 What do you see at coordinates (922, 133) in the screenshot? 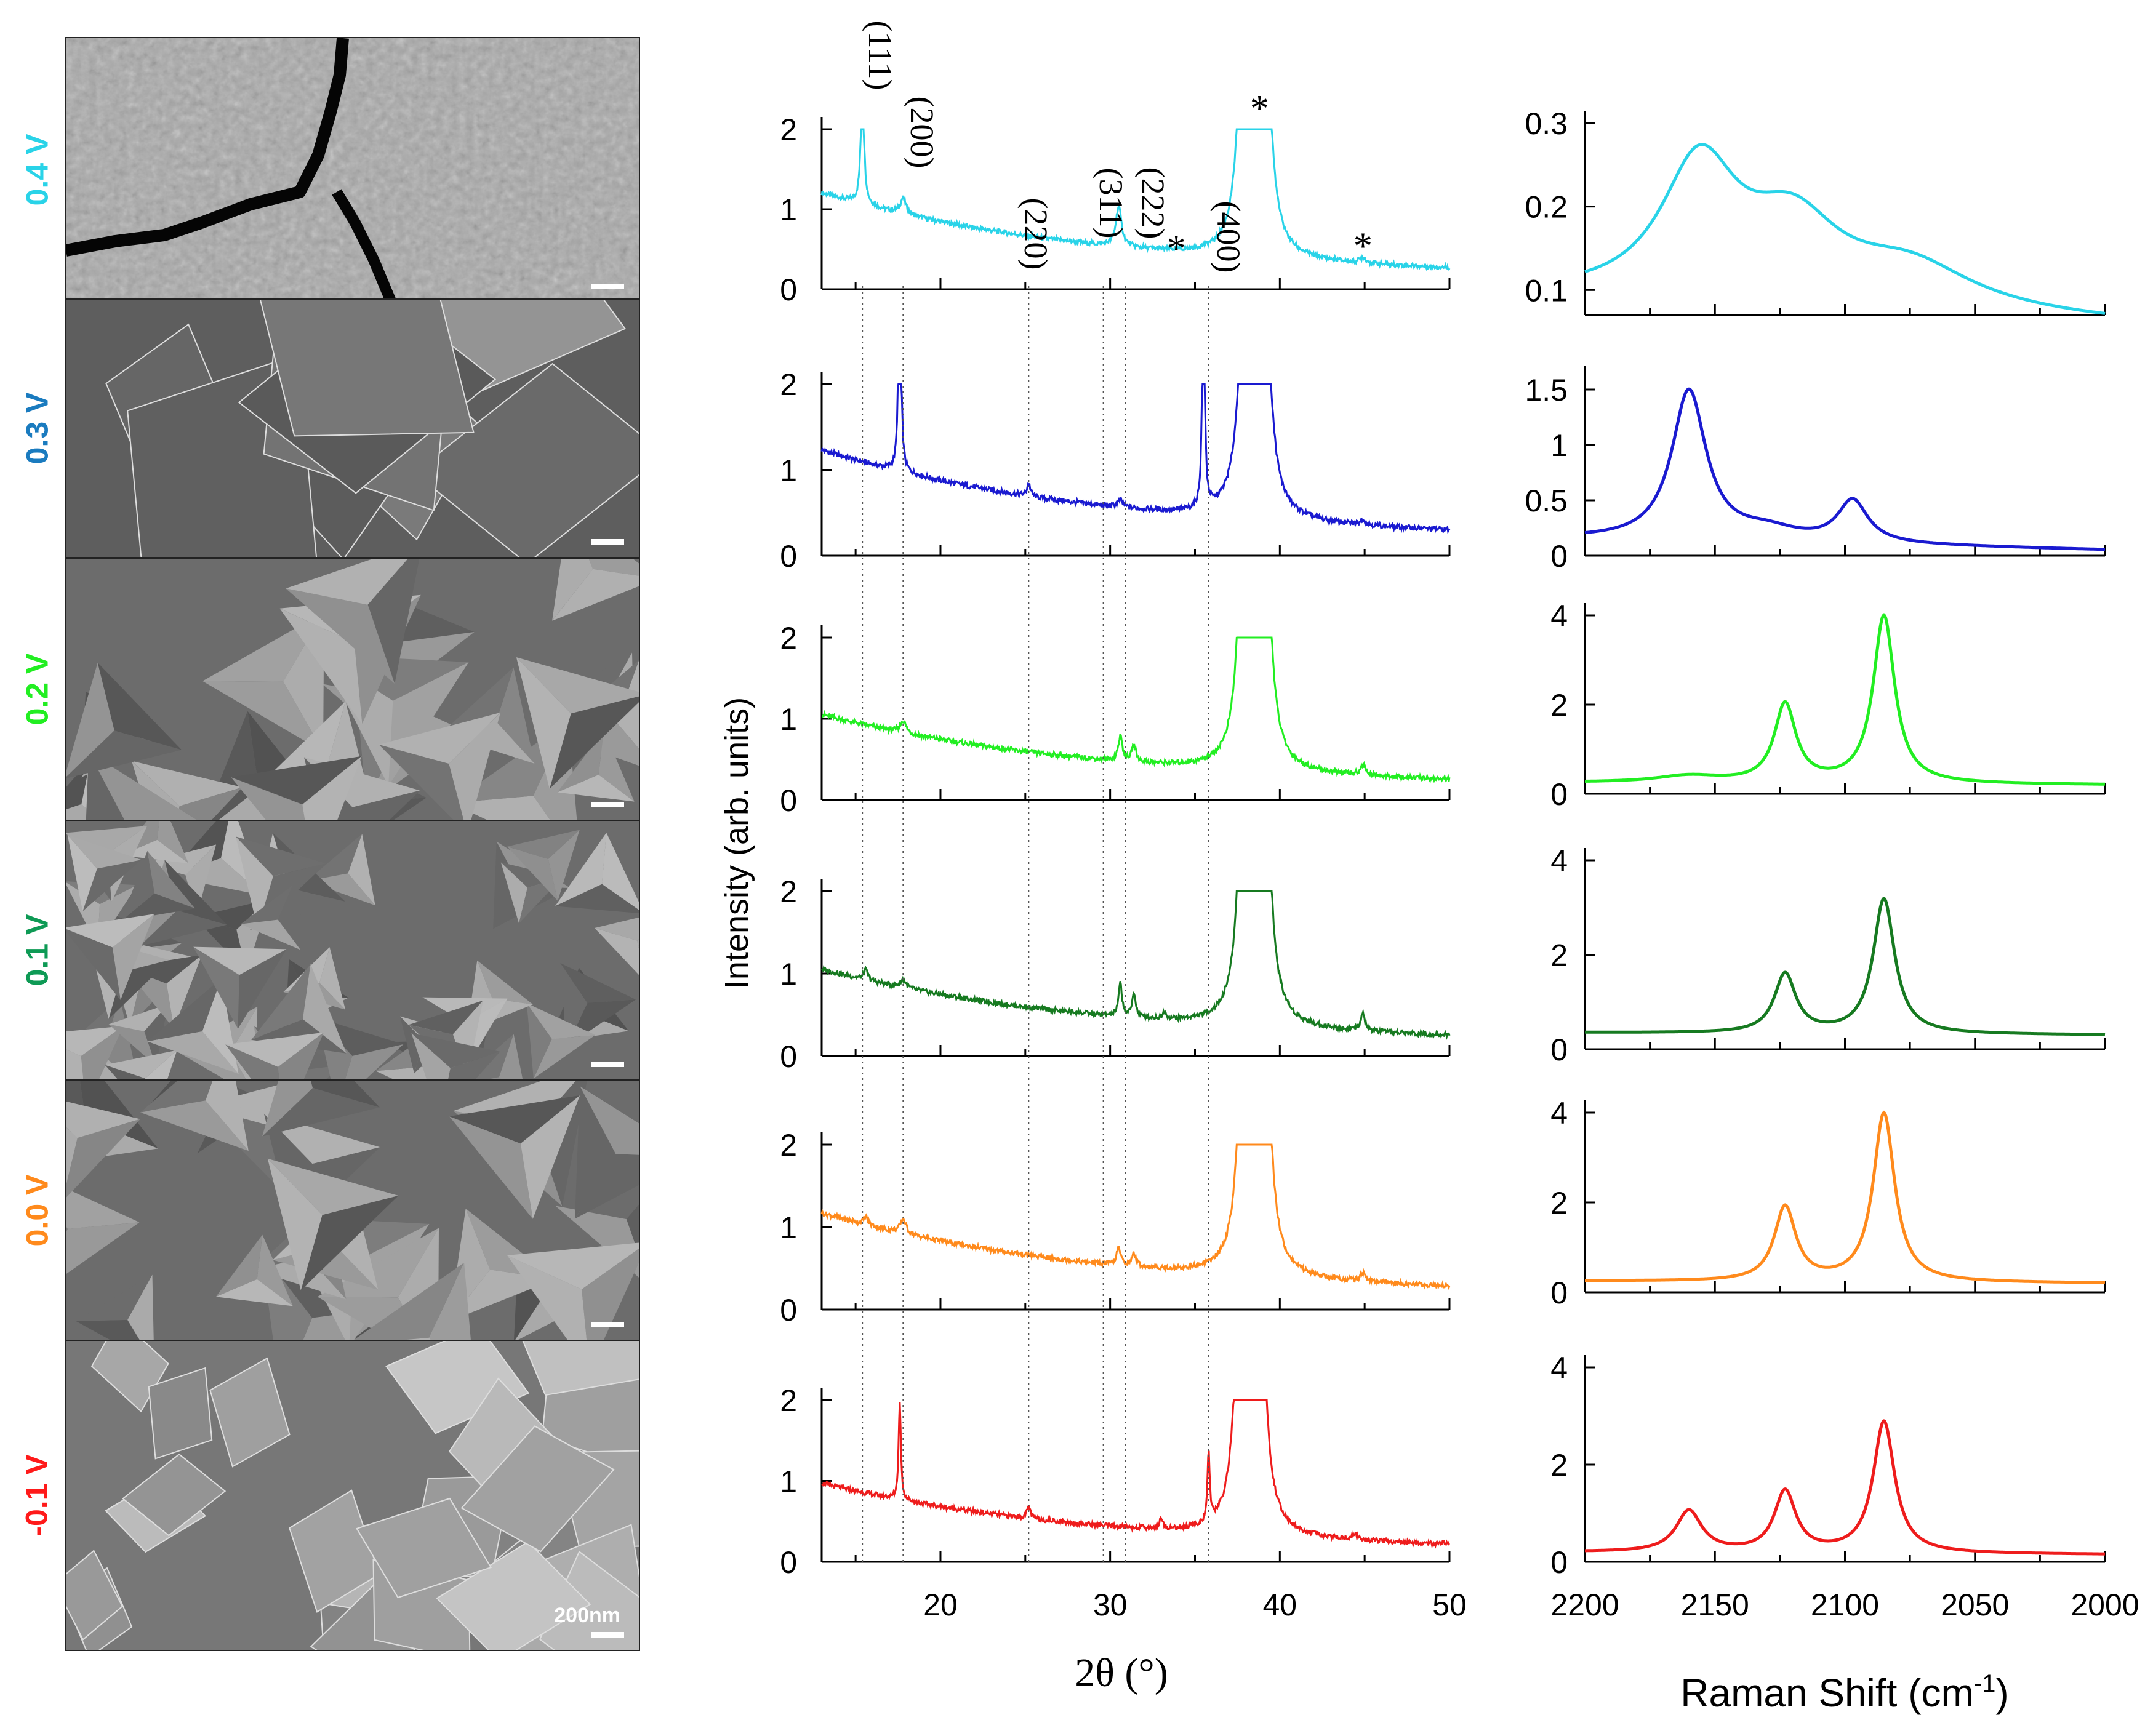
I see `reflection-label: (200)` at bounding box center [922, 133].